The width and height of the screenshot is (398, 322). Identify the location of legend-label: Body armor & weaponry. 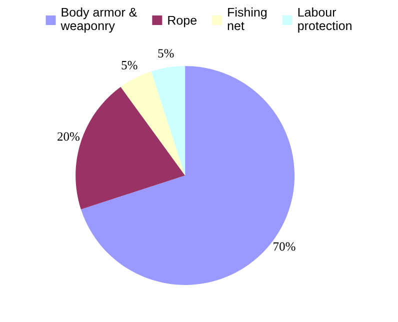
(98, 20).